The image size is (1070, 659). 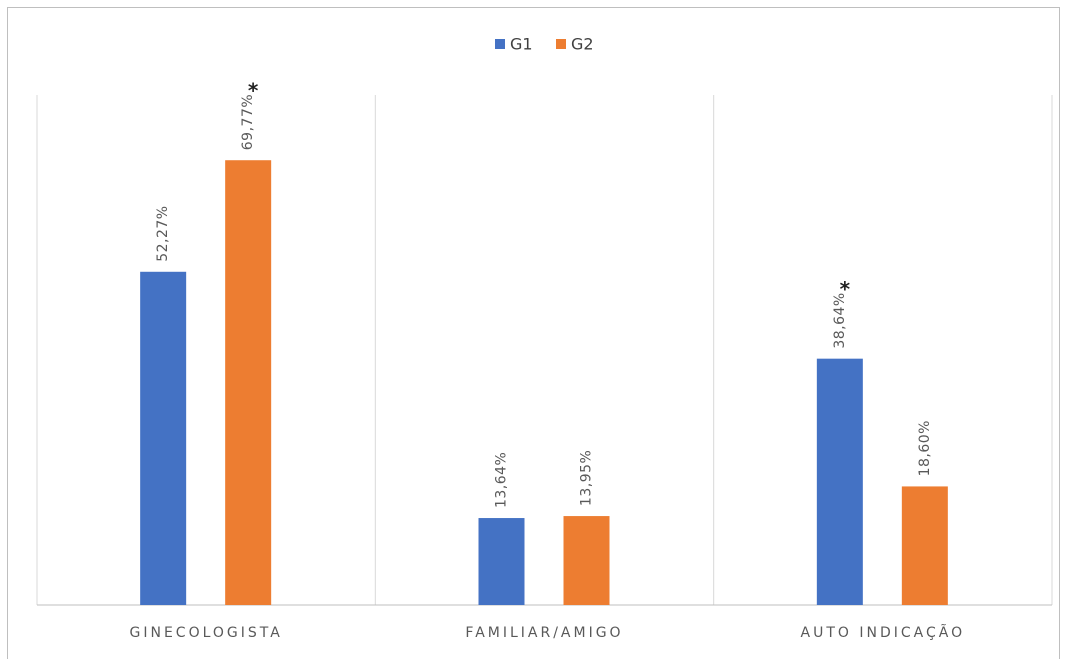 I want to click on data-label: 13,64%, so click(x=502, y=480).